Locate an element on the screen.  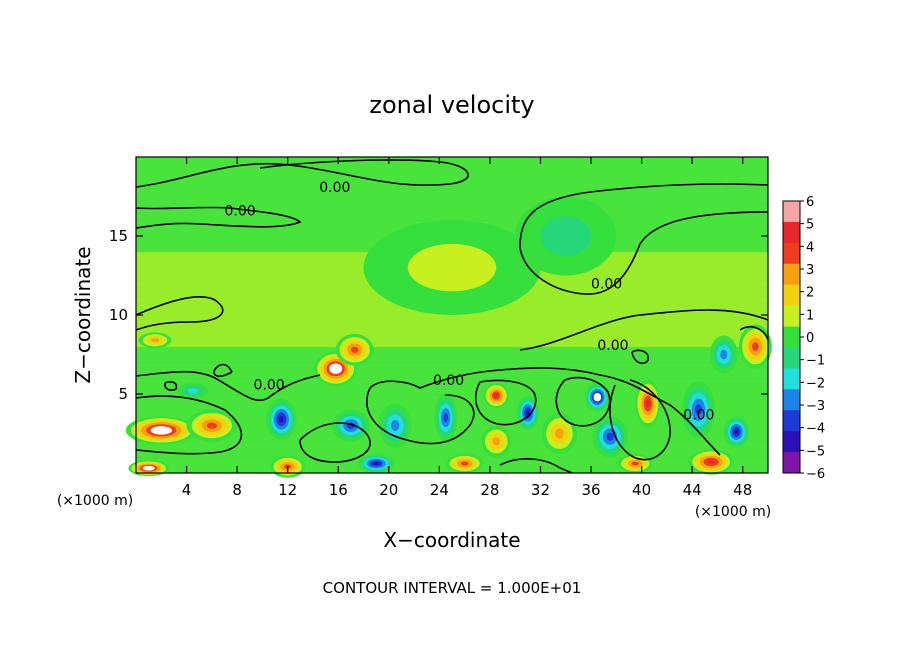
colorbar-tick-label: −4 is located at coordinates (815, 429).